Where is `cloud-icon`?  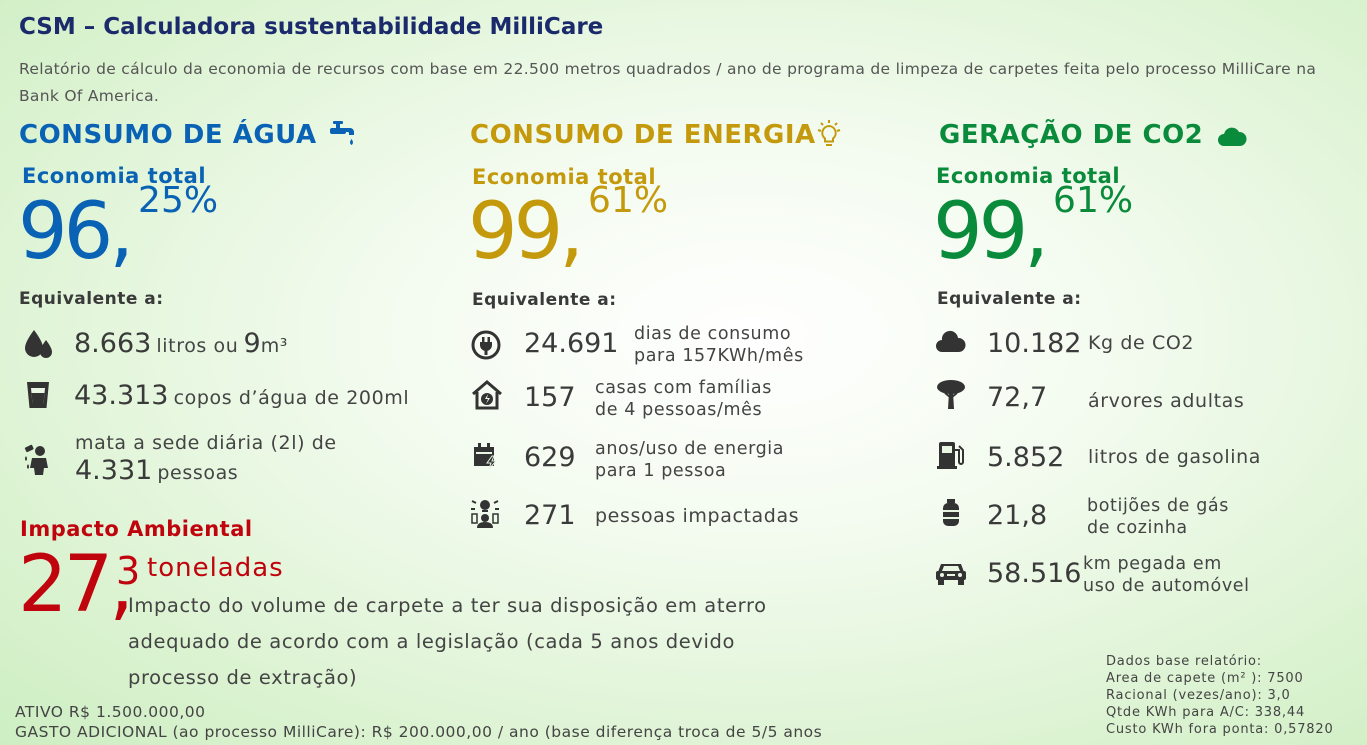 cloud-icon is located at coordinates (951, 341).